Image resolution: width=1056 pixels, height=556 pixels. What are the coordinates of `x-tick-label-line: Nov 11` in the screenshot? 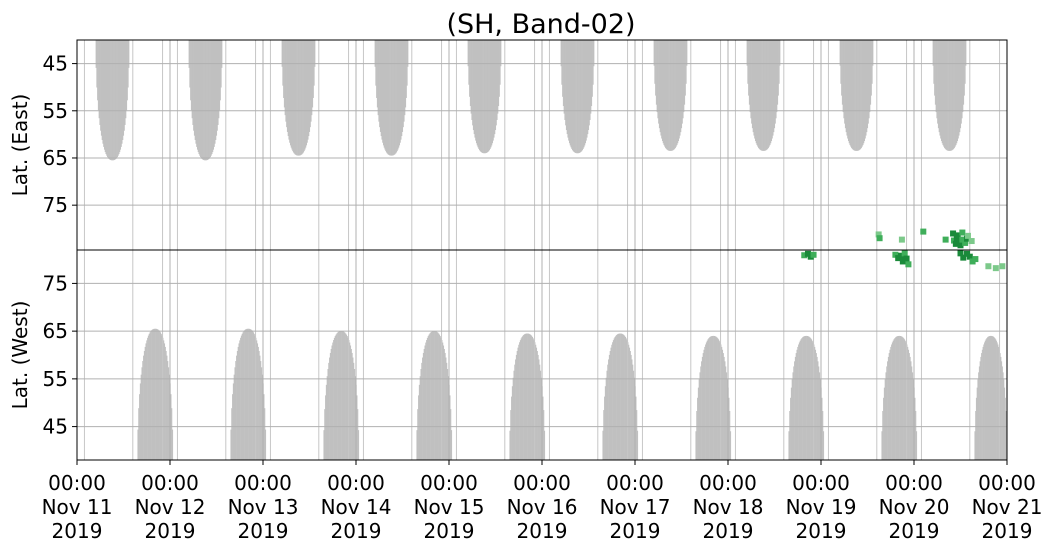 It's located at (77, 507).